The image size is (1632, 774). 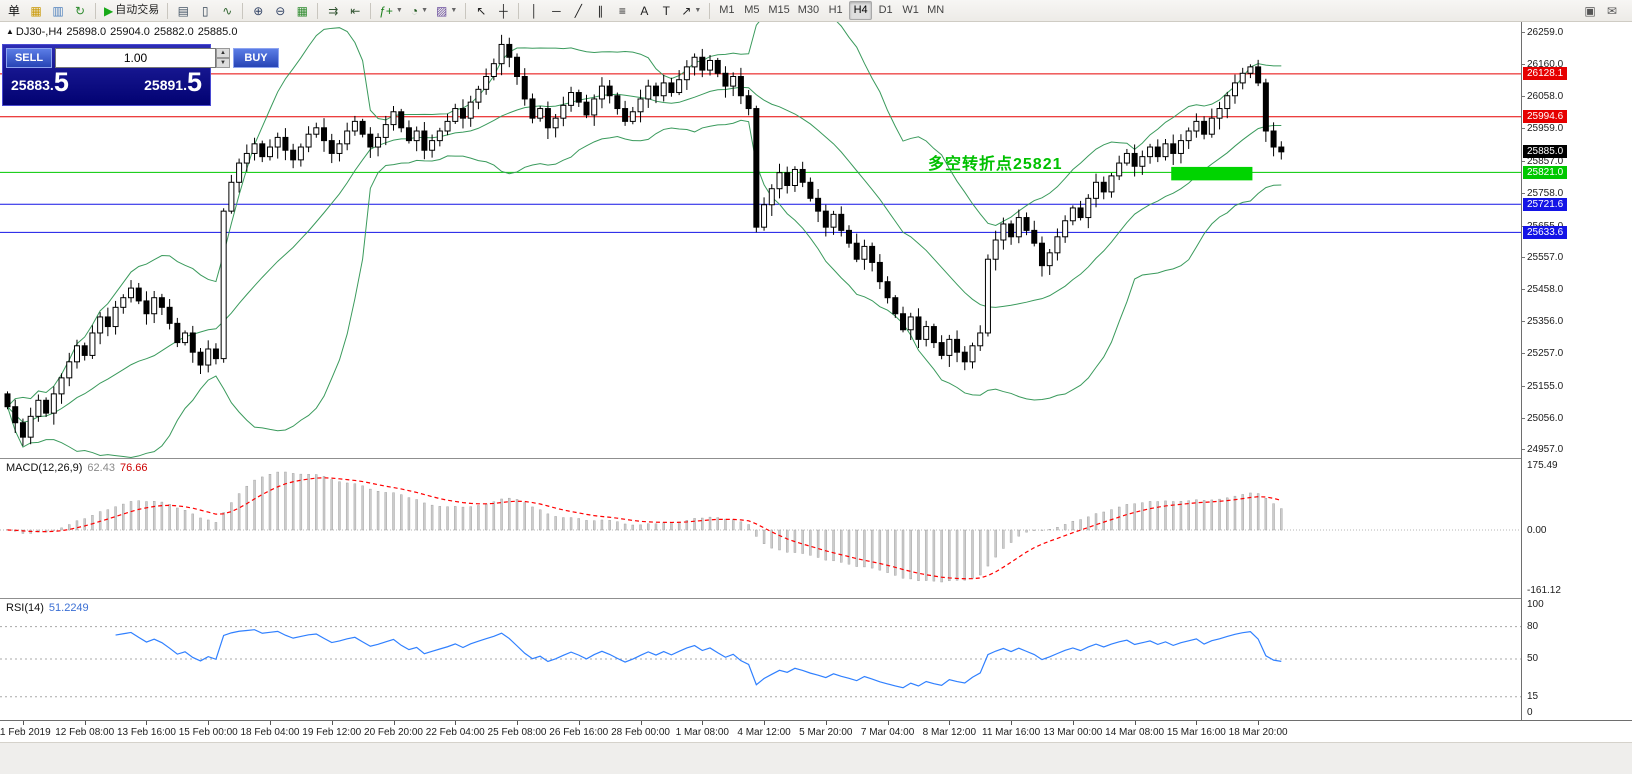 I want to click on time-axis-label: 19 Feb 12:00, so click(x=332, y=732).